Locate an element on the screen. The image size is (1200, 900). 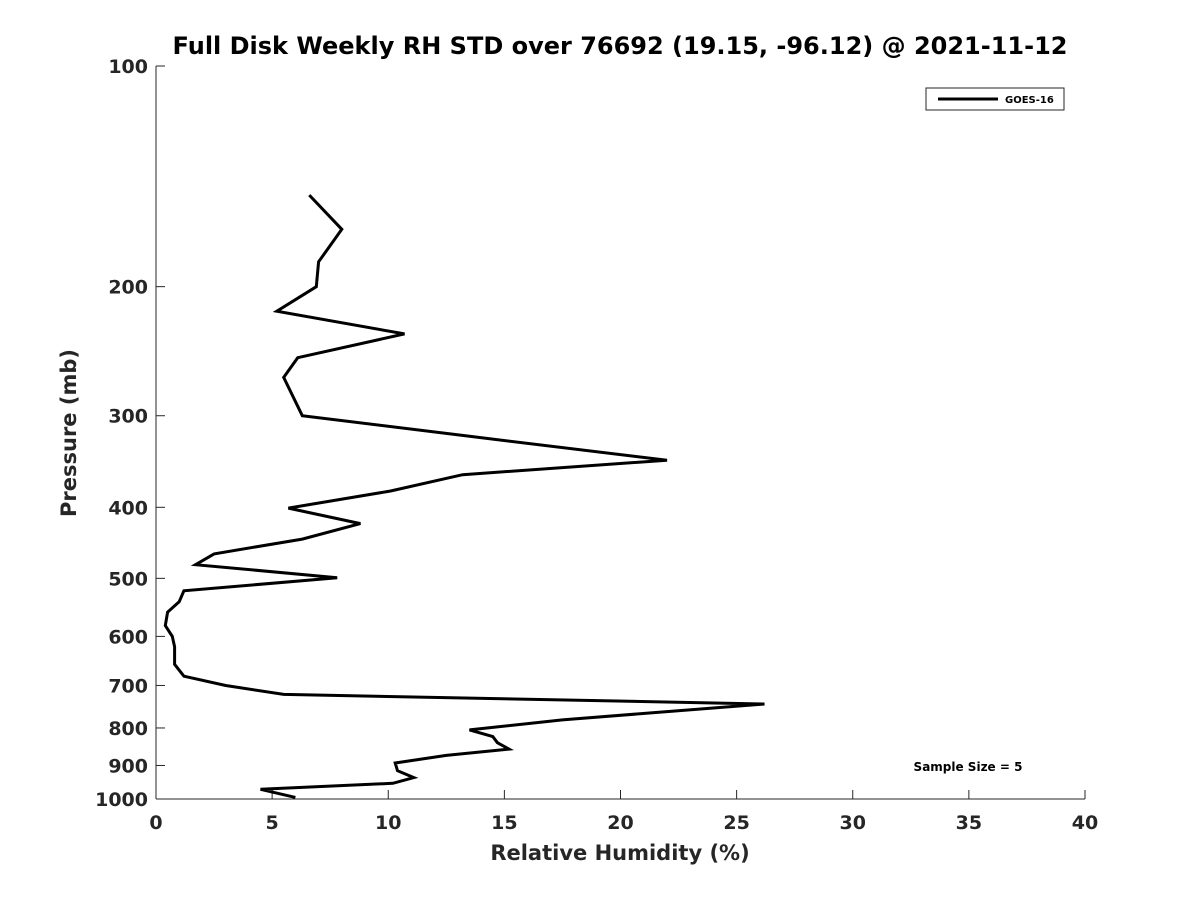
y-tick-label: 200 is located at coordinates (128, 288).